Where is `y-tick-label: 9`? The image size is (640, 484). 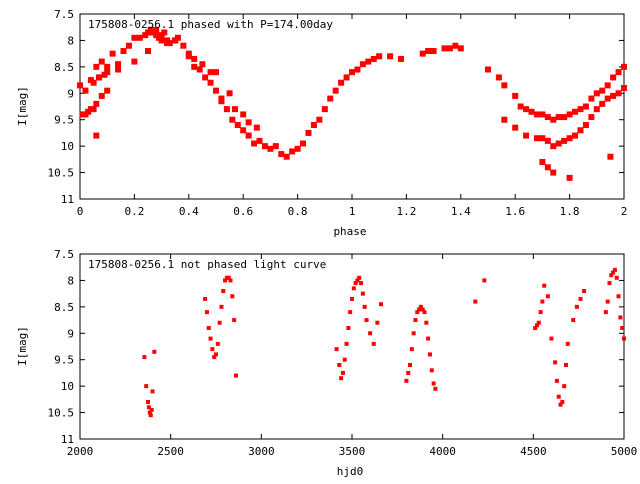
y-tick-label: 9 is located at coordinates (70, 93).